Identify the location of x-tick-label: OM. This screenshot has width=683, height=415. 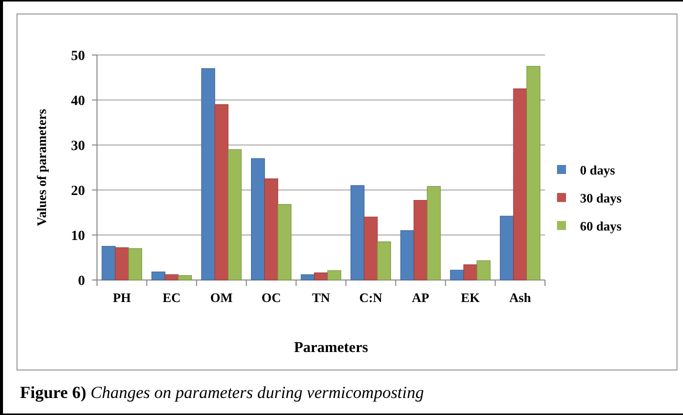
(221, 297).